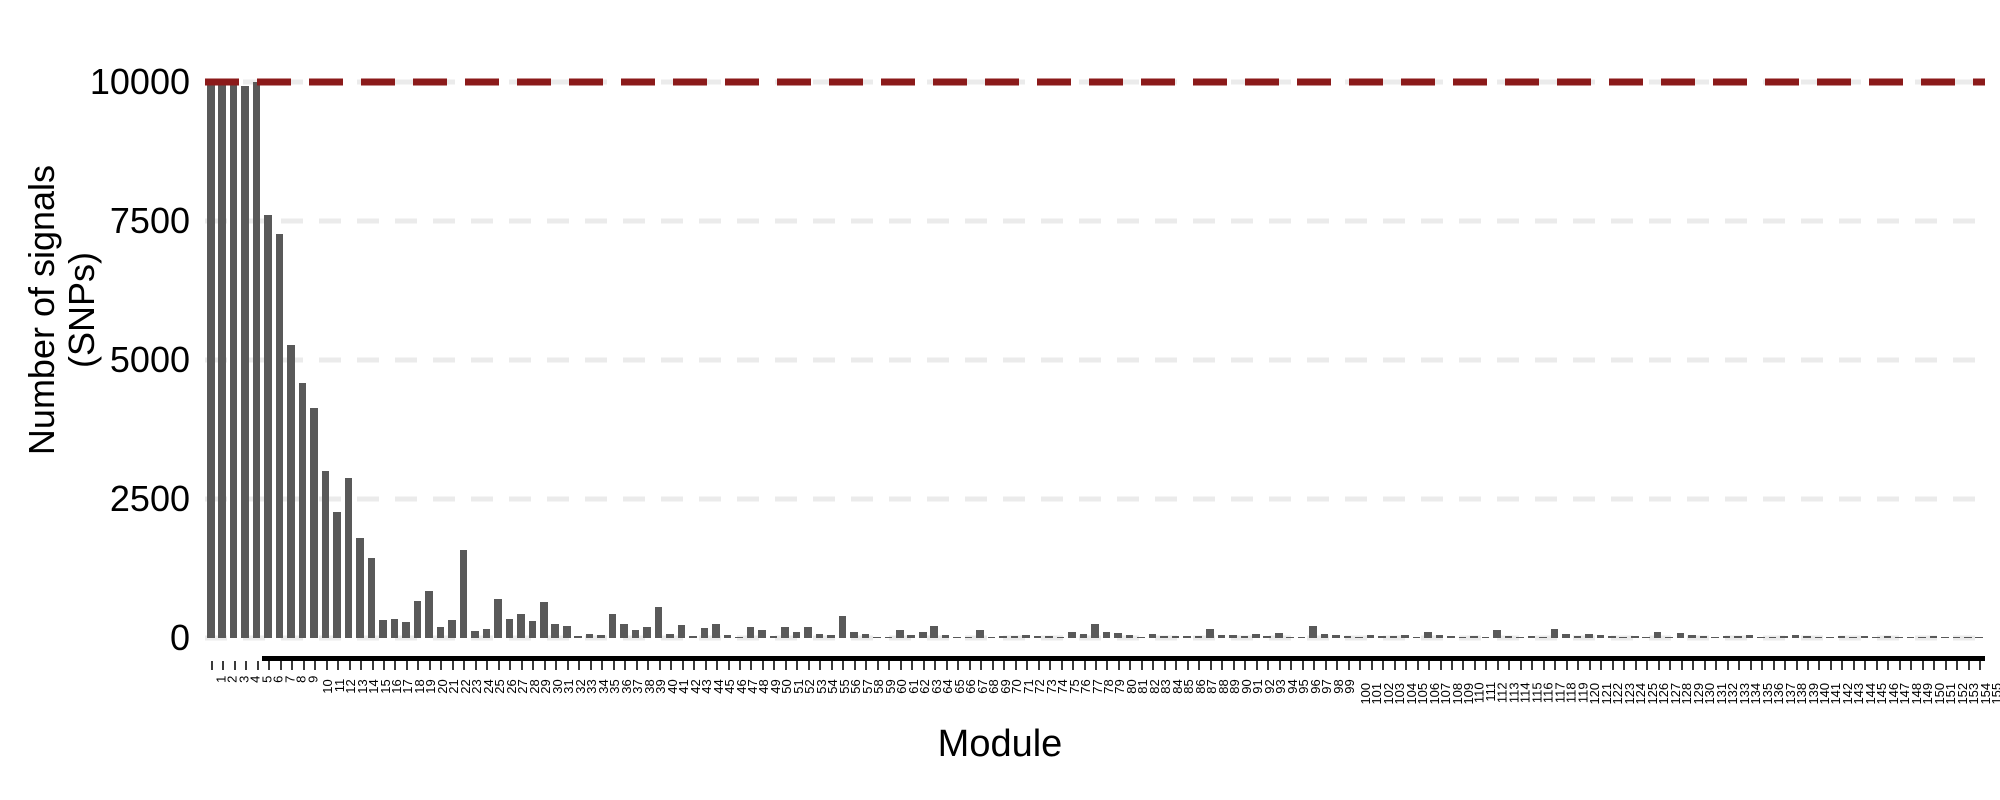 The image size is (2000, 800). Describe the element at coordinates (1123, 658) in the screenshot. I see `x-axis-line` at that location.